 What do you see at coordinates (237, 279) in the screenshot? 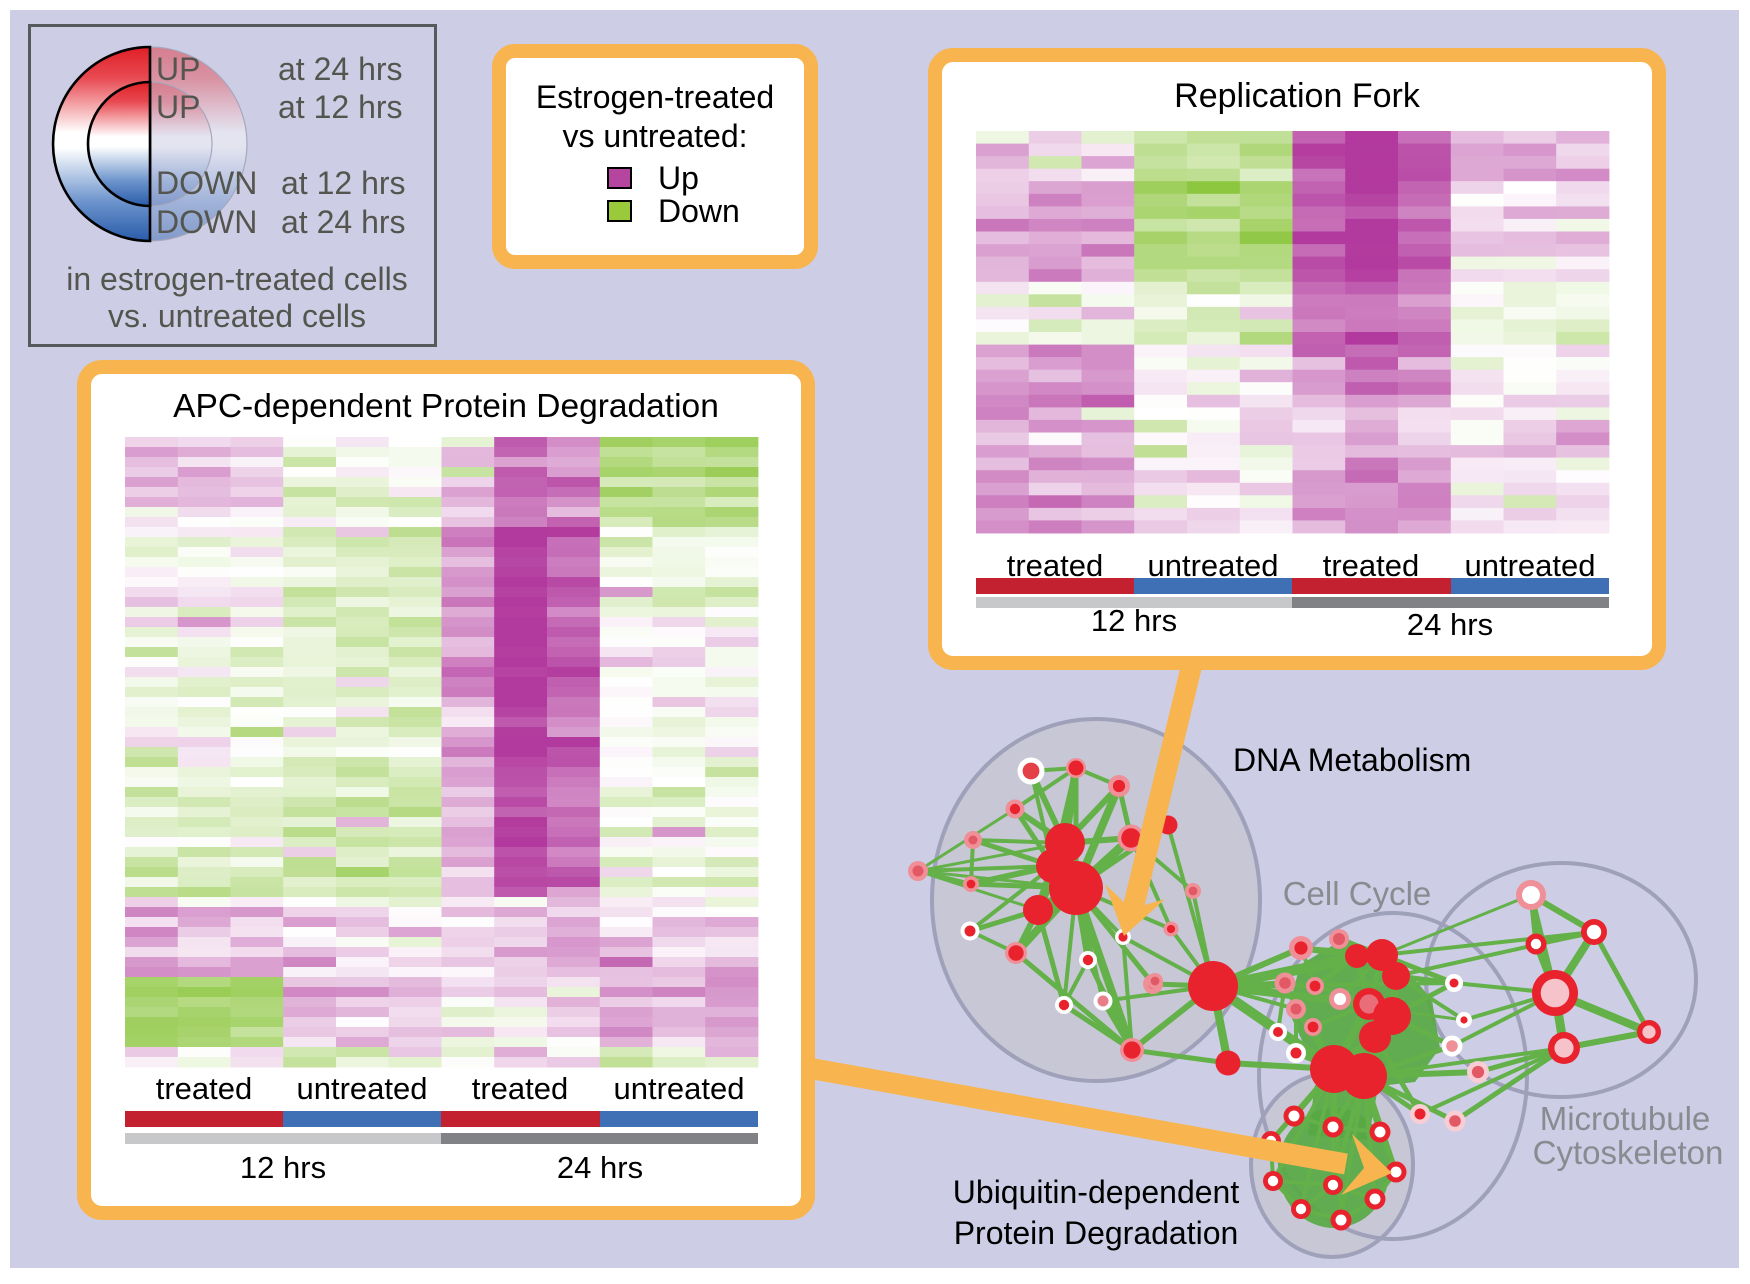
I see `svg-text: in estrogen-treated cells` at bounding box center [237, 279].